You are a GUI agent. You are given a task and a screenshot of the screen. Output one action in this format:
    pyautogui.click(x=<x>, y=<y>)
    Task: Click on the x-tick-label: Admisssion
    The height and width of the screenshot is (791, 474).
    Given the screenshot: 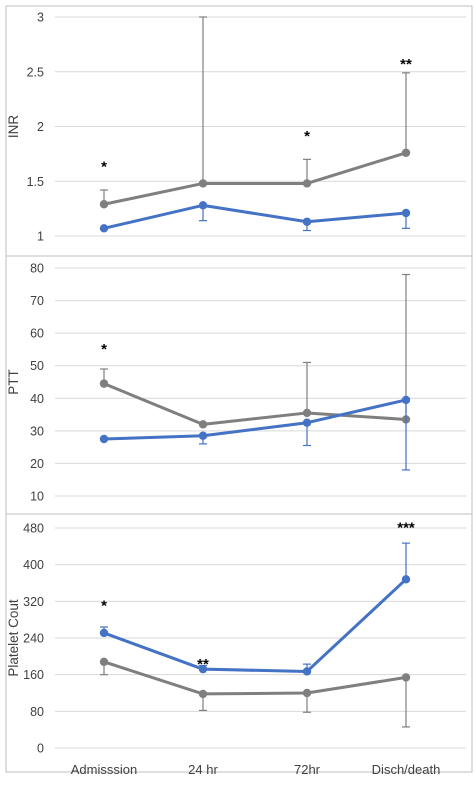 What is the action you would take?
    pyautogui.click(x=104, y=769)
    